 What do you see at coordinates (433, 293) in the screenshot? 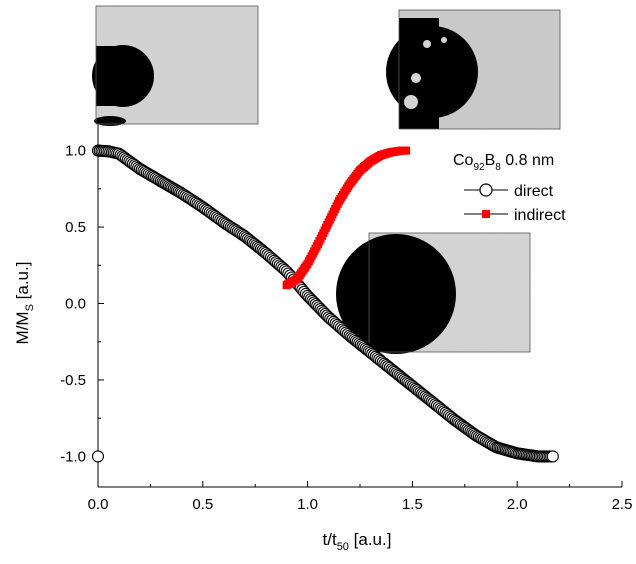
I see `inset-direct-domain` at bounding box center [433, 293].